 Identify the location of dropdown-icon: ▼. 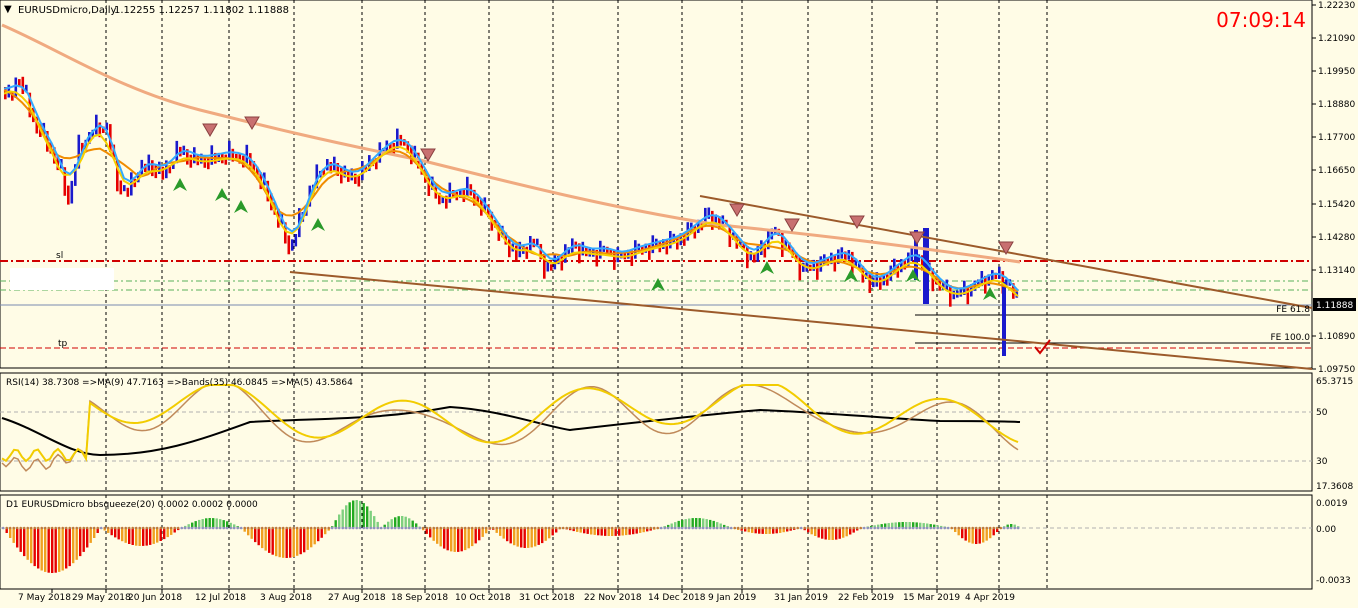
(8, 9).